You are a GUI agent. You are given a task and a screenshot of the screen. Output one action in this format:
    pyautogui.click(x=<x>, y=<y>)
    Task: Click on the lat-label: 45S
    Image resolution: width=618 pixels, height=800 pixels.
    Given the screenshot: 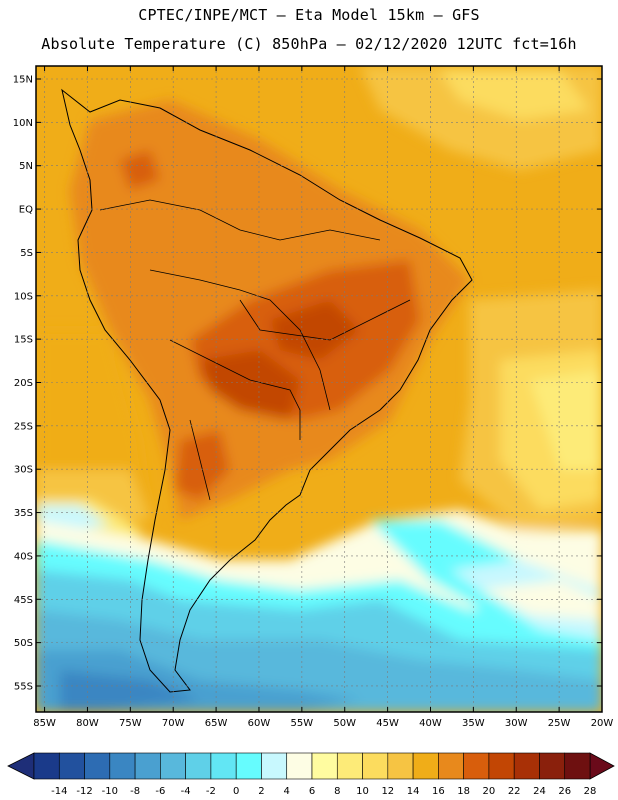 What is the action you would take?
    pyautogui.click(x=23, y=600)
    